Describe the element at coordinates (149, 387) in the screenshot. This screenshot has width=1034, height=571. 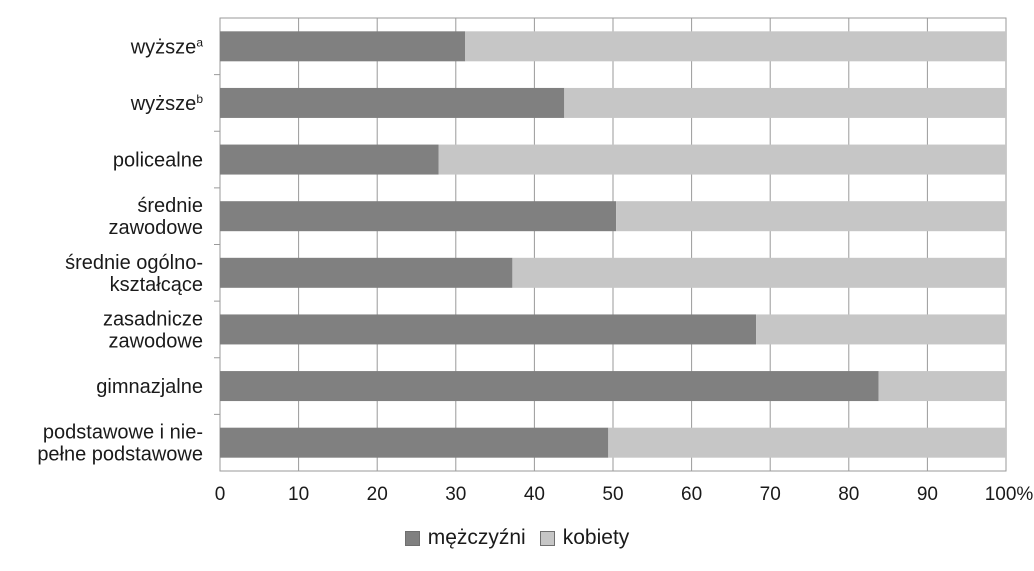
I see `category-label: gimnazjalne` at that location.